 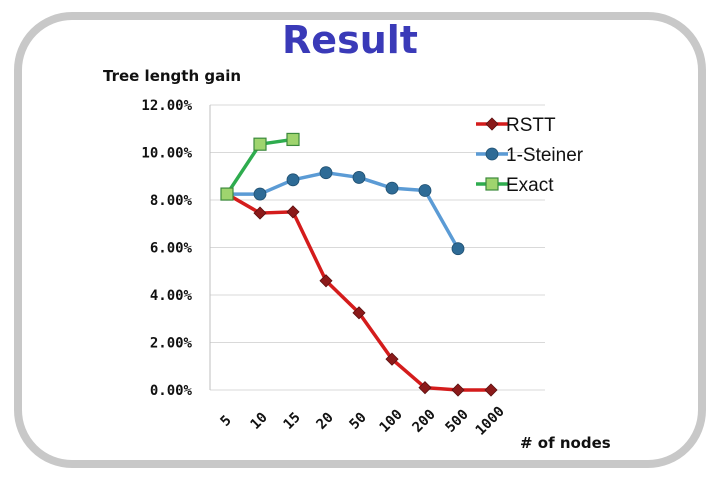 What do you see at coordinates (350, 40) in the screenshot?
I see `slide-title: Result` at bounding box center [350, 40].